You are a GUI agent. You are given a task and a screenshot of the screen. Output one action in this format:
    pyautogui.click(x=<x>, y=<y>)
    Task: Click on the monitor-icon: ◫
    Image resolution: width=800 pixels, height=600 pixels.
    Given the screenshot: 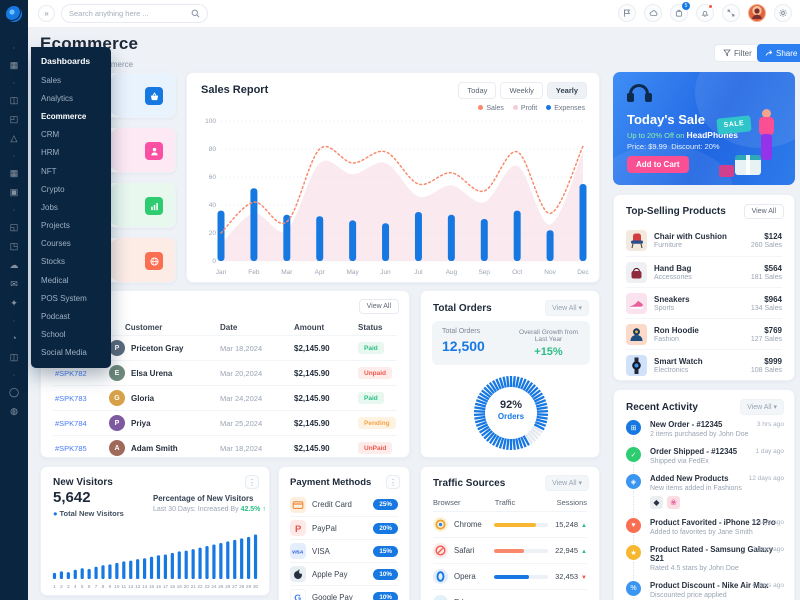 What is the action you would take?
    pyautogui.click(x=14, y=100)
    